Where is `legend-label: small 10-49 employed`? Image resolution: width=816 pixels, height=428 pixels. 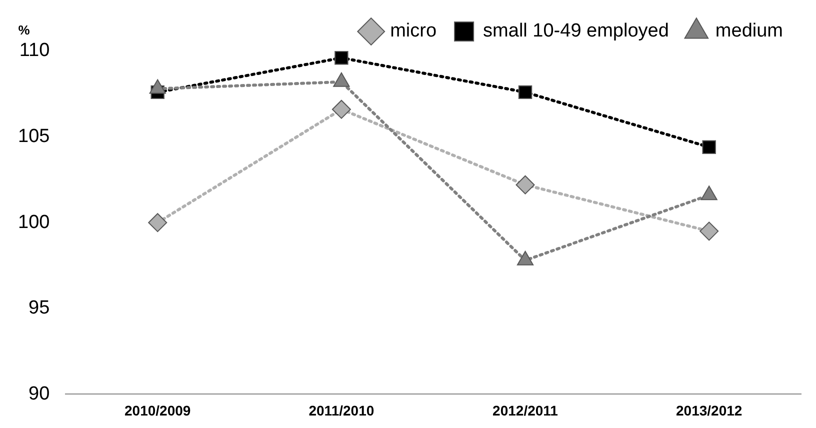
legend-label: small 10-49 employed is located at coordinates (576, 31).